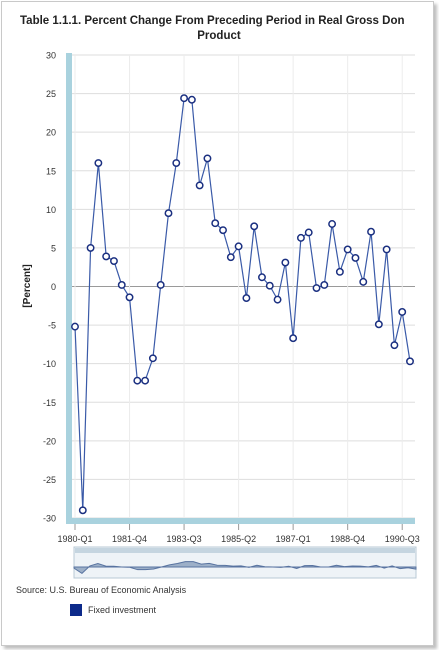 This screenshot has height=650, width=439. Describe the element at coordinates (76, 610) in the screenshot. I see `legend-swatch` at that location.